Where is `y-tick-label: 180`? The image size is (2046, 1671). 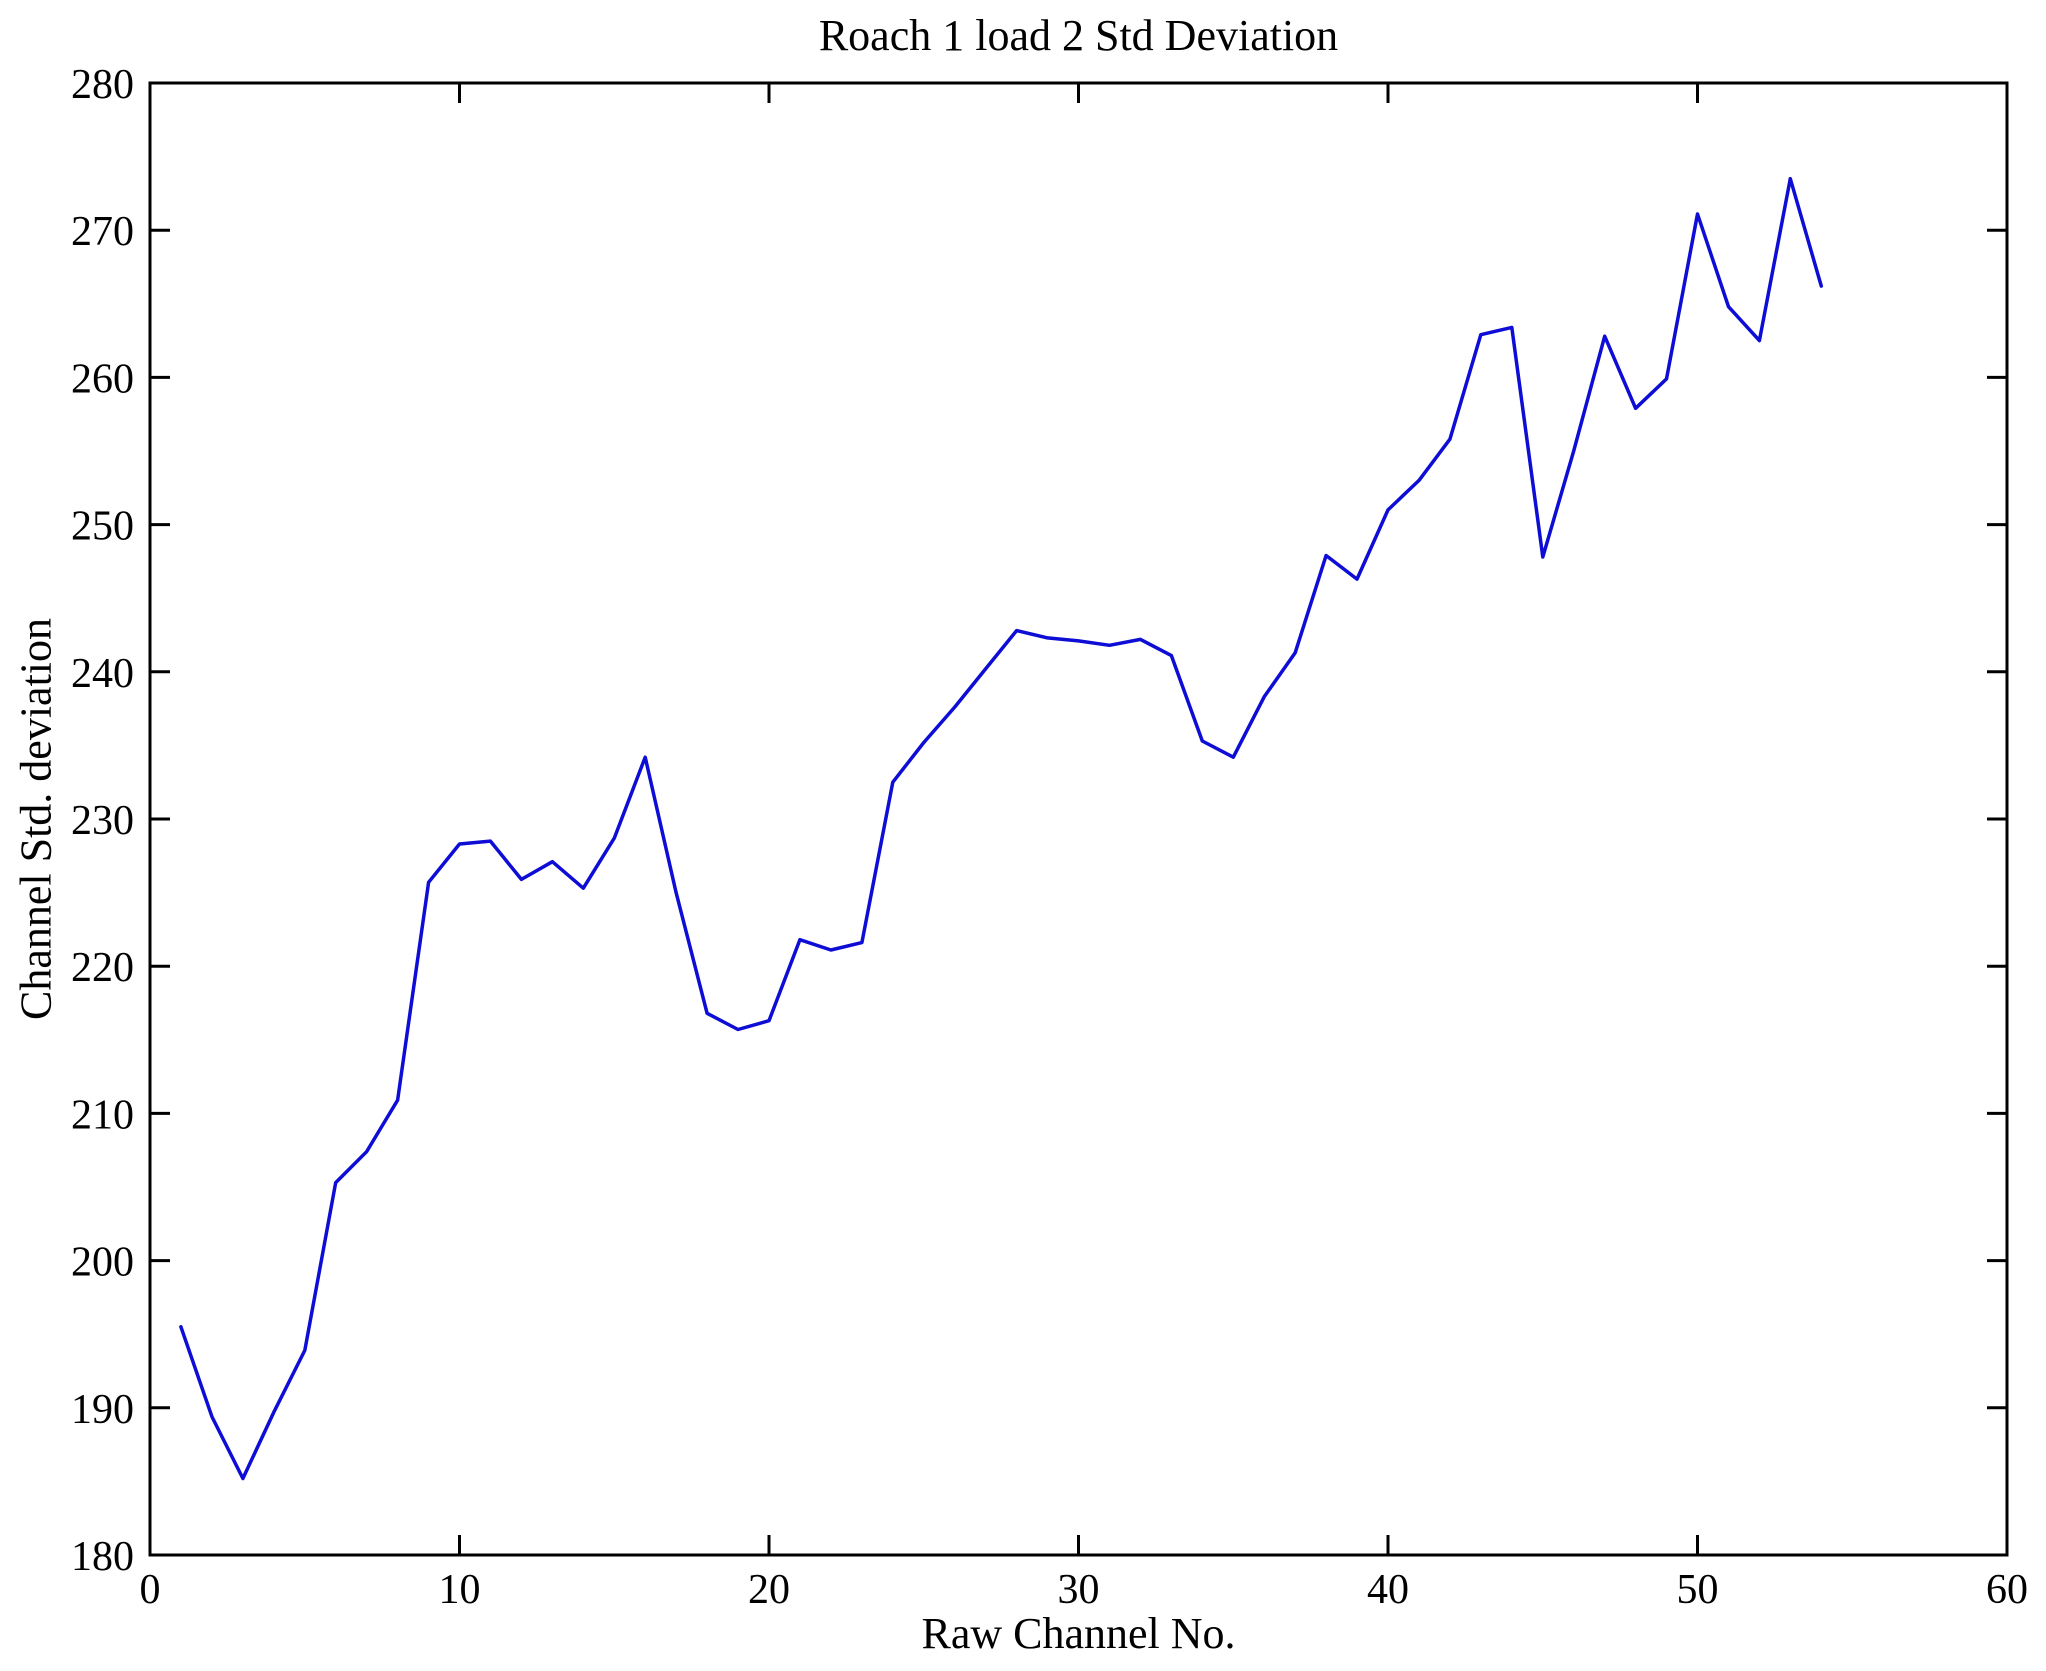 y-tick-label: 180 is located at coordinates (102, 1557).